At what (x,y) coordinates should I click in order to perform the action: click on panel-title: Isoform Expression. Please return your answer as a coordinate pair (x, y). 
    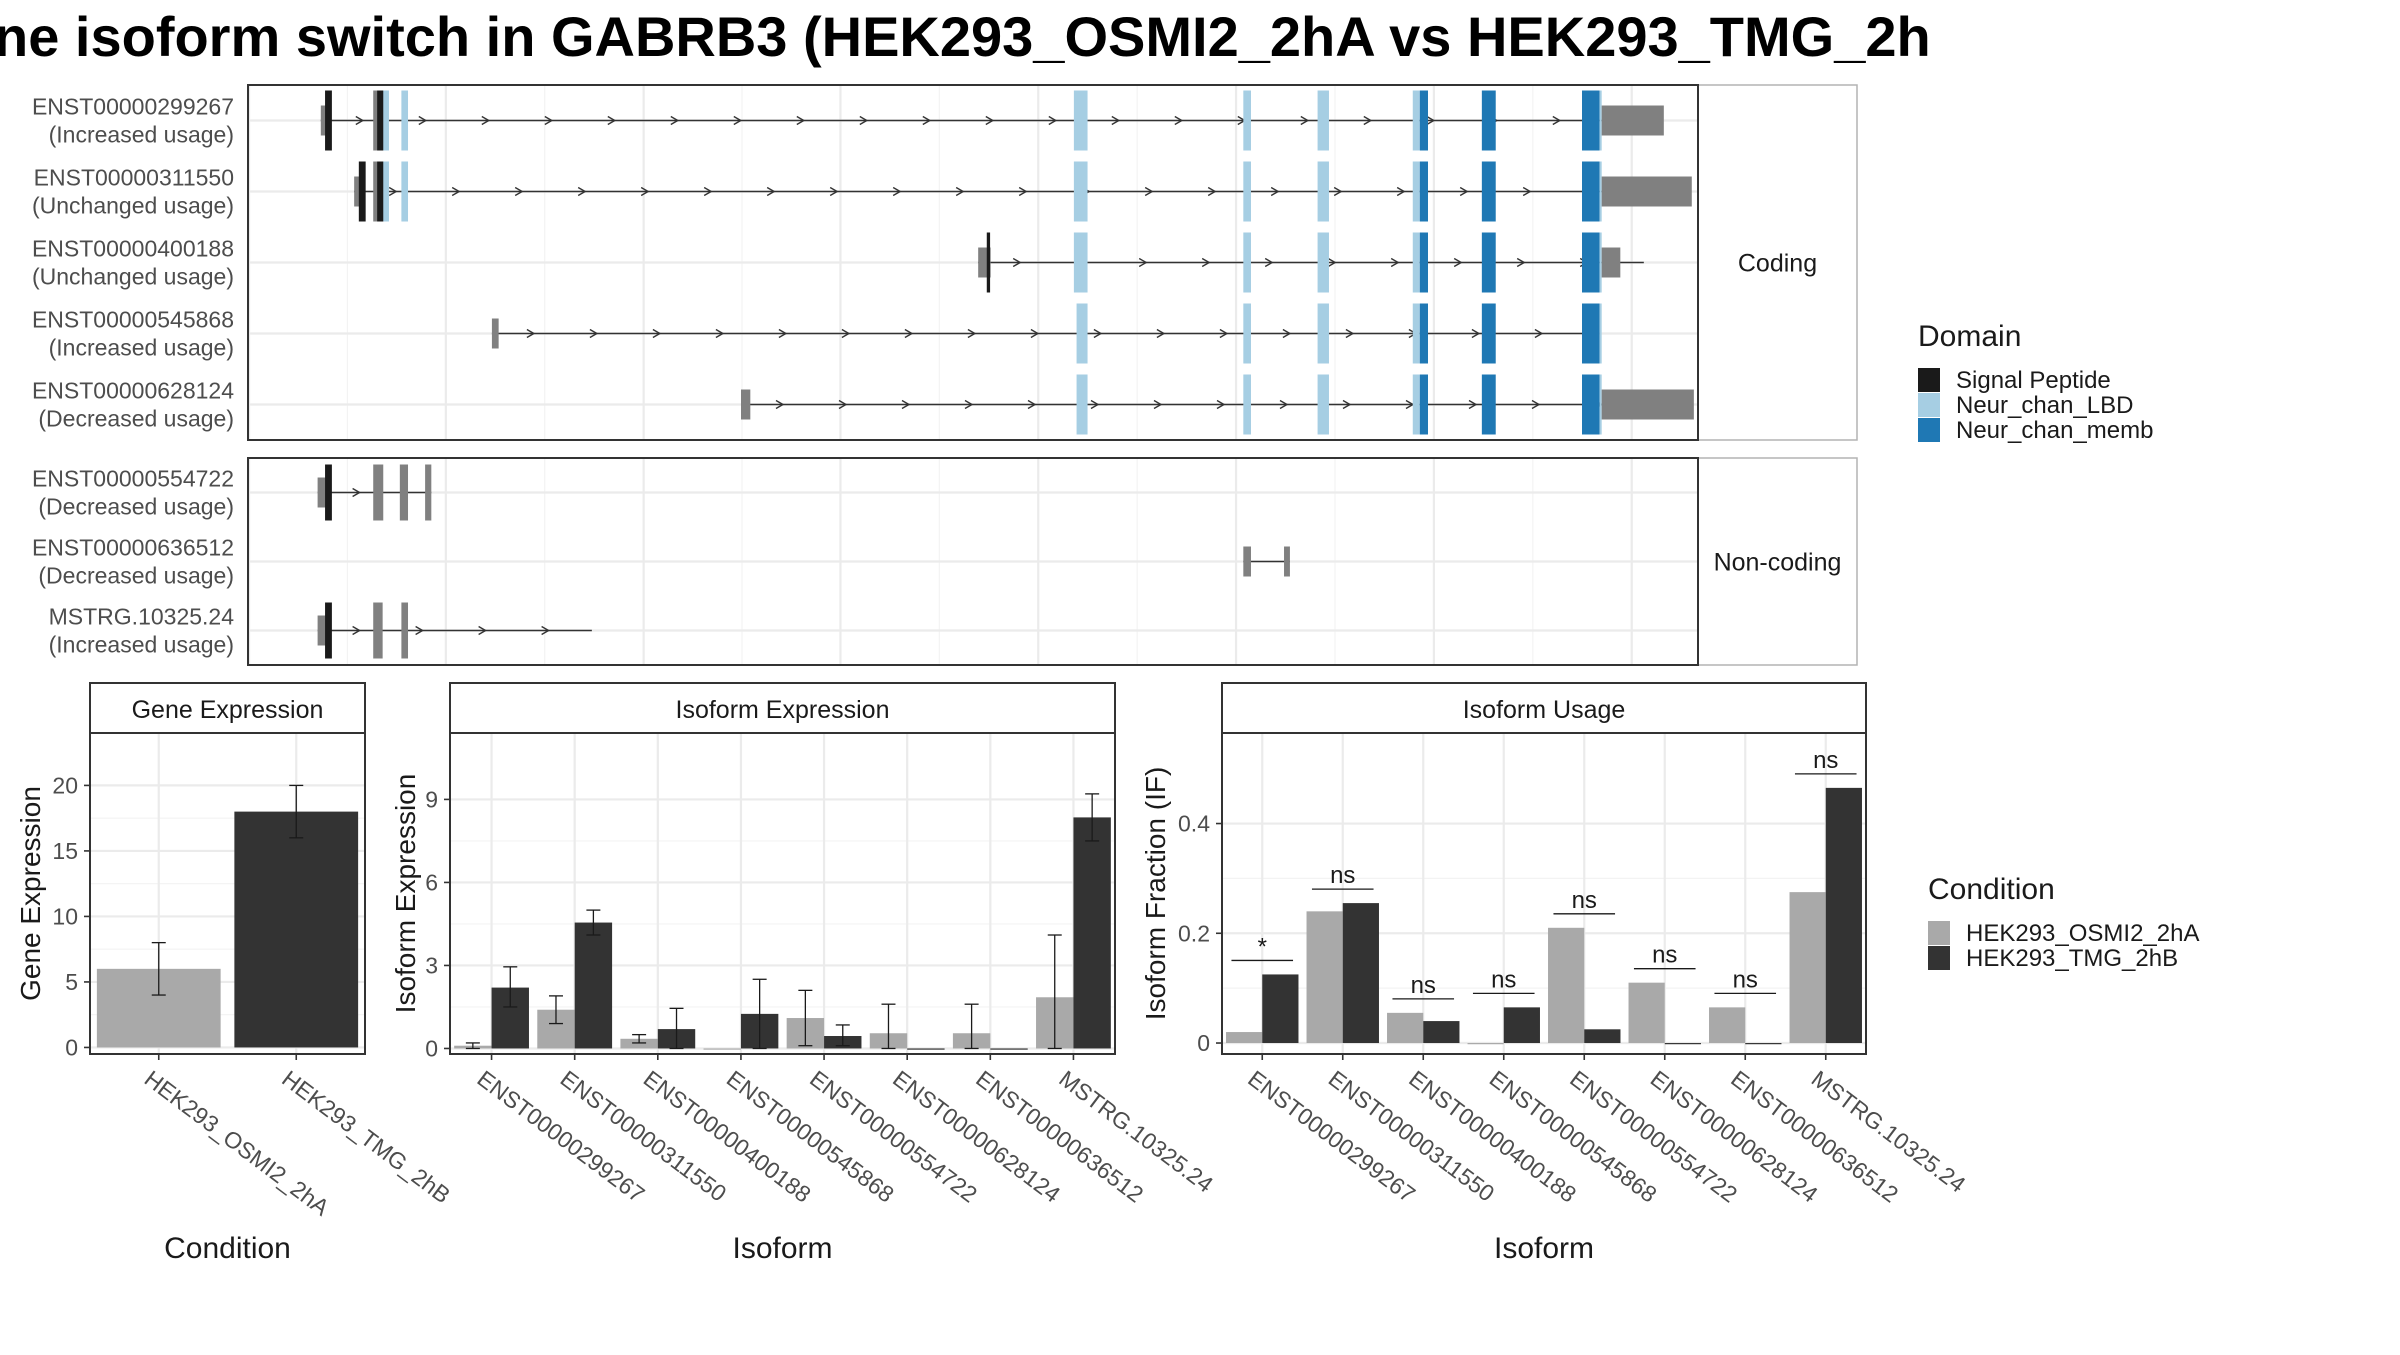
    Looking at the image, I should click on (783, 710).